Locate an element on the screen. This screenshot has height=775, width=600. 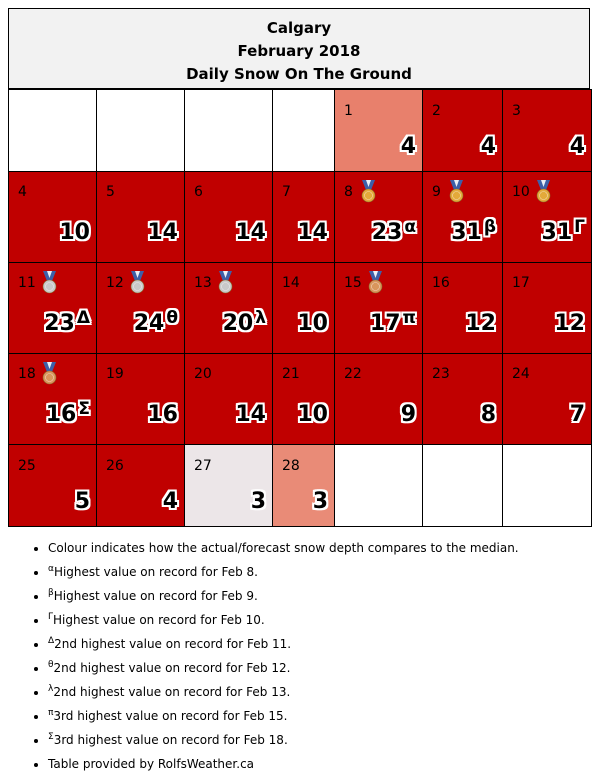
day-cell: 14 10 is located at coordinates (303, 308).